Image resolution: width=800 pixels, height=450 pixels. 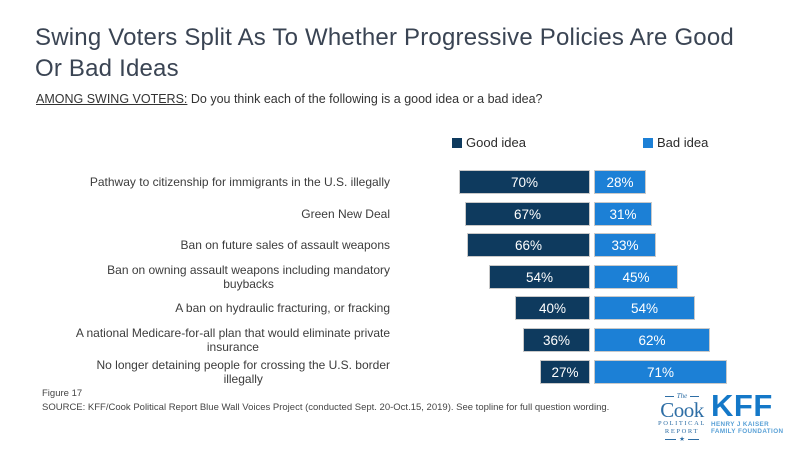 I want to click on legend-item-bad-idea: Bad idea, so click(x=675, y=142).